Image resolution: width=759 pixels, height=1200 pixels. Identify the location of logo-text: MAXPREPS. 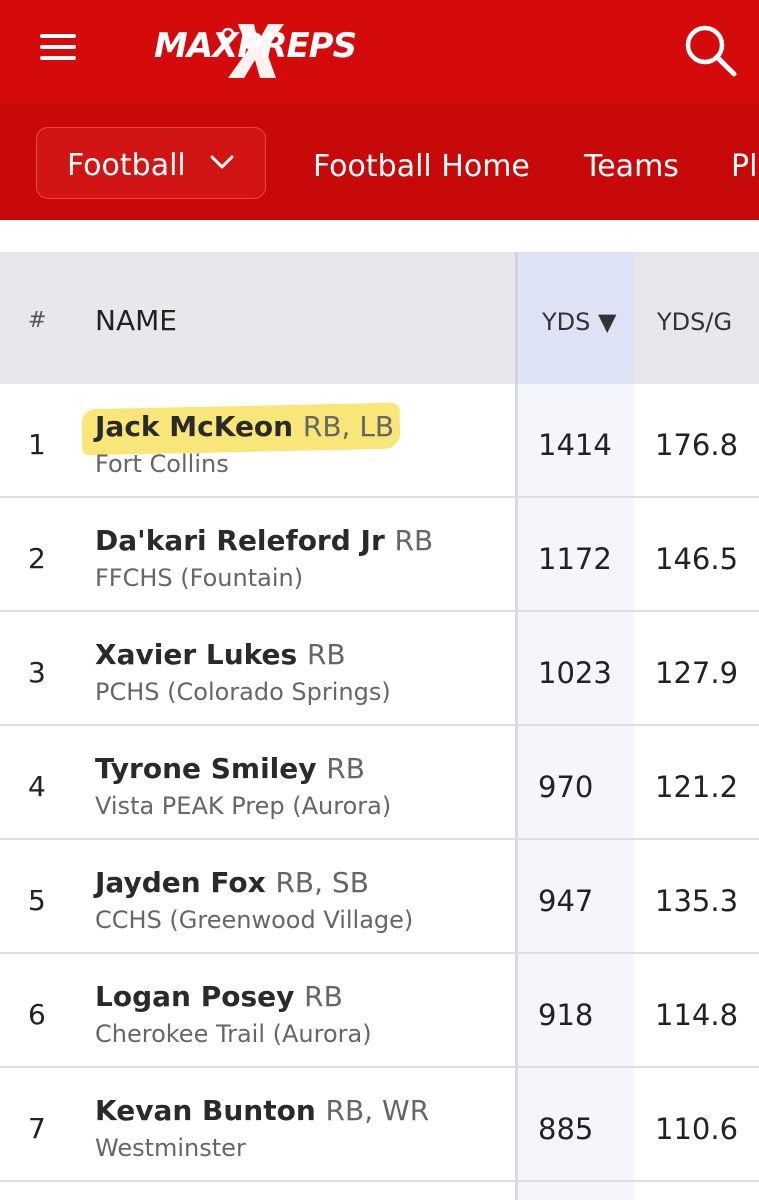
(255, 46).